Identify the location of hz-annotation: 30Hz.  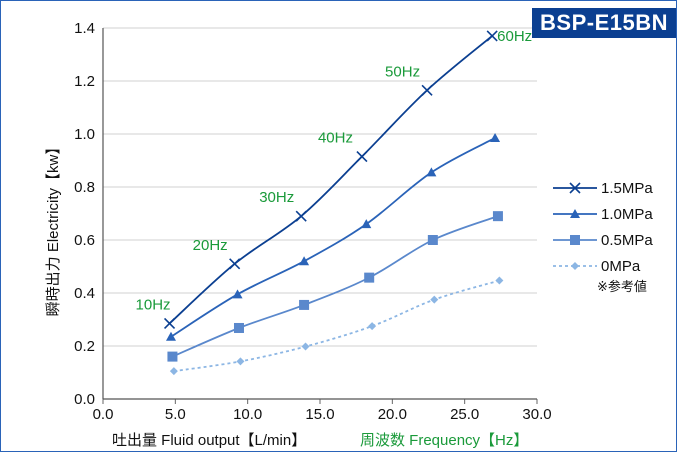
(276, 197).